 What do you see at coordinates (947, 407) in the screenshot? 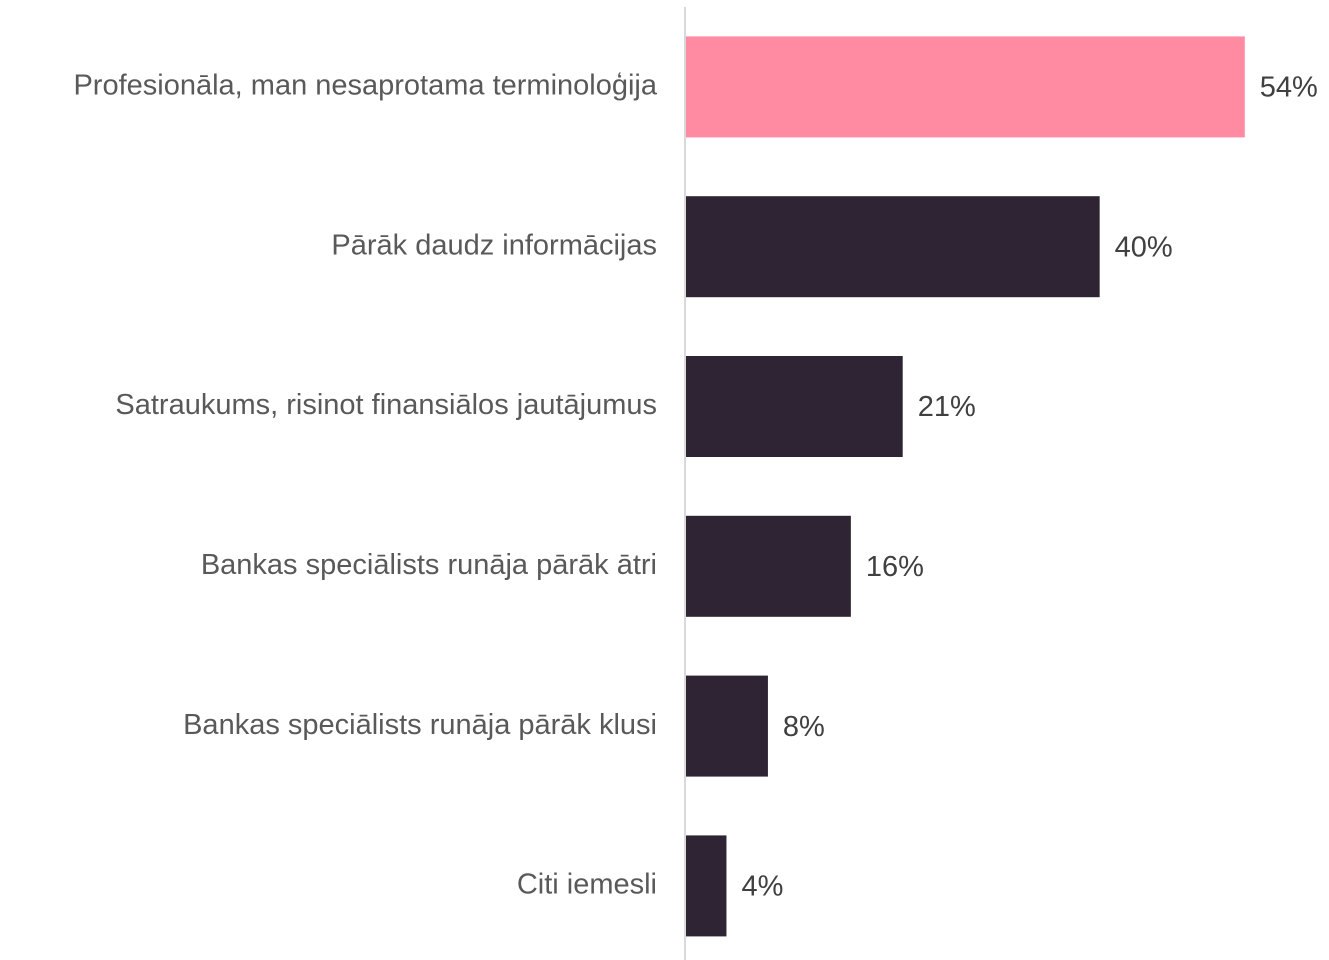
I see `value-label: 21%` at bounding box center [947, 407].